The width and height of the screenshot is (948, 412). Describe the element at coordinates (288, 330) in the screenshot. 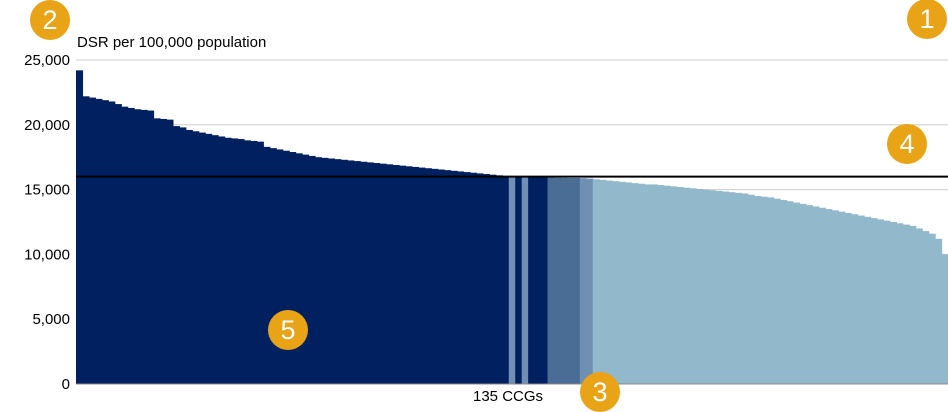

I see `callout-badge-5: 5` at that location.